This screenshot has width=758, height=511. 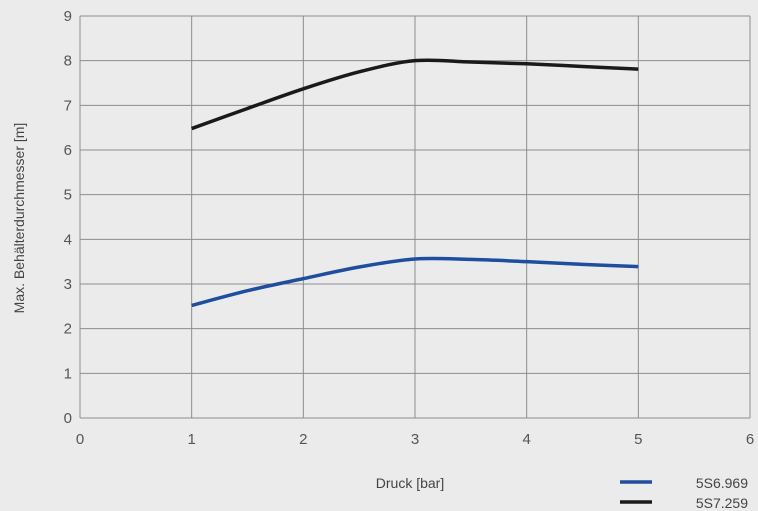 What do you see at coordinates (415, 439) in the screenshot?
I see `x-tick-label: 3` at bounding box center [415, 439].